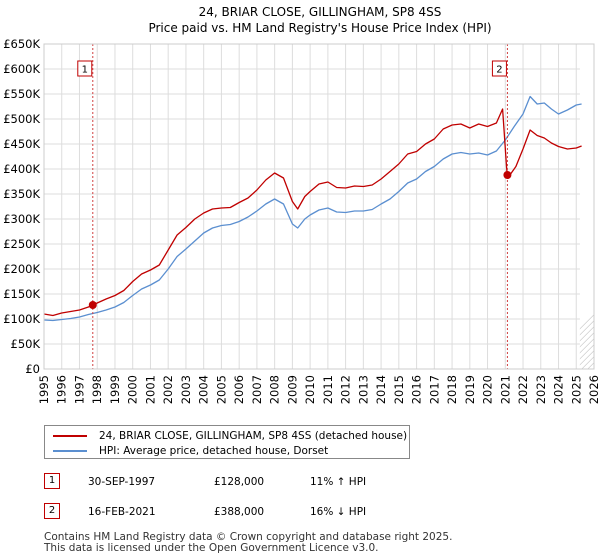 The height and width of the screenshot is (560, 600). I want to click on sale-label: 2, so click(499, 70).